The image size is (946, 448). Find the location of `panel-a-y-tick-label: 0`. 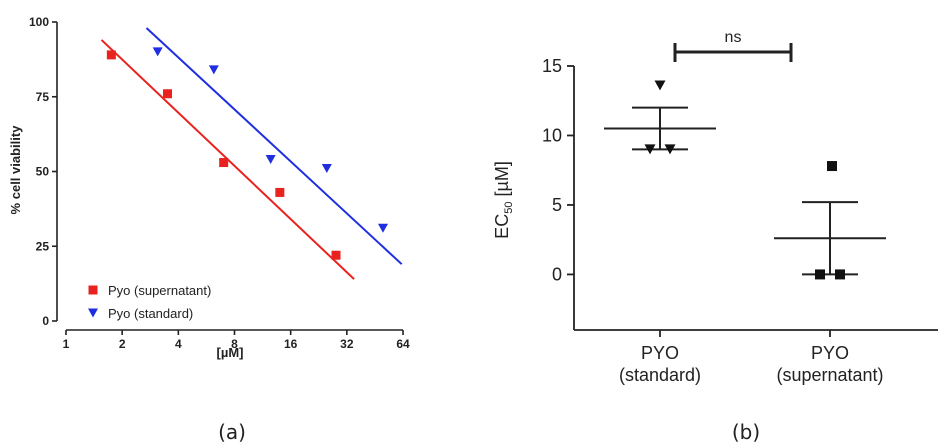

panel-a-y-tick-label: 0 is located at coordinates (45, 321).